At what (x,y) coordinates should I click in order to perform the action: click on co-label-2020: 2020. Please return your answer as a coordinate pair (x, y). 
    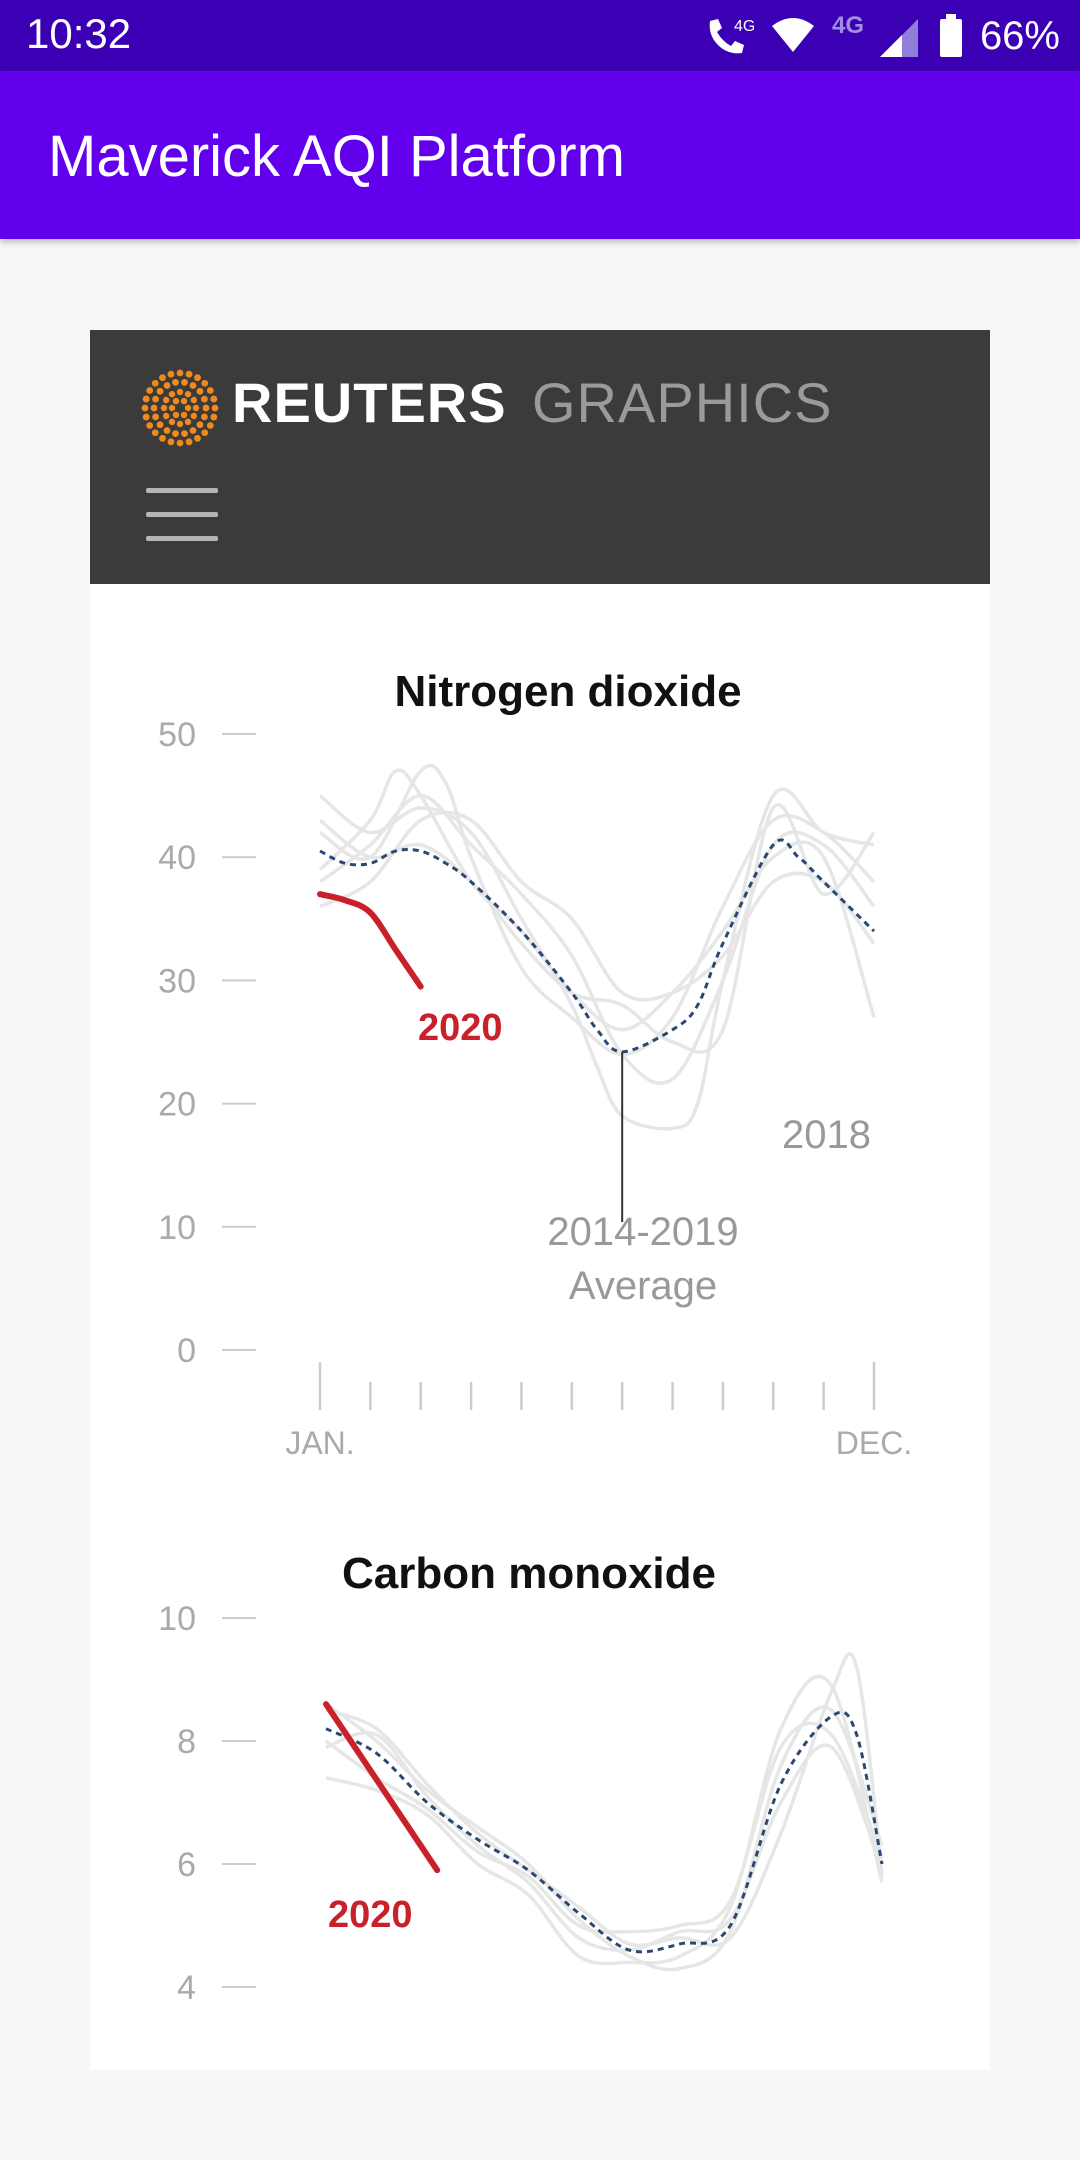
    Looking at the image, I should click on (370, 1915).